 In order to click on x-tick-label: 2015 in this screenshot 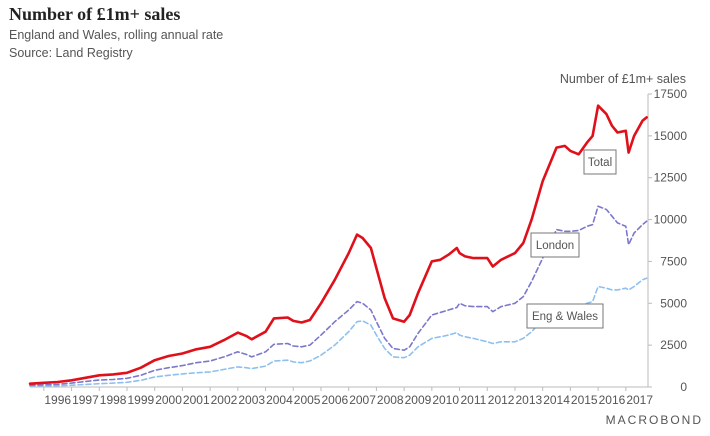, I will do `click(584, 400)`.